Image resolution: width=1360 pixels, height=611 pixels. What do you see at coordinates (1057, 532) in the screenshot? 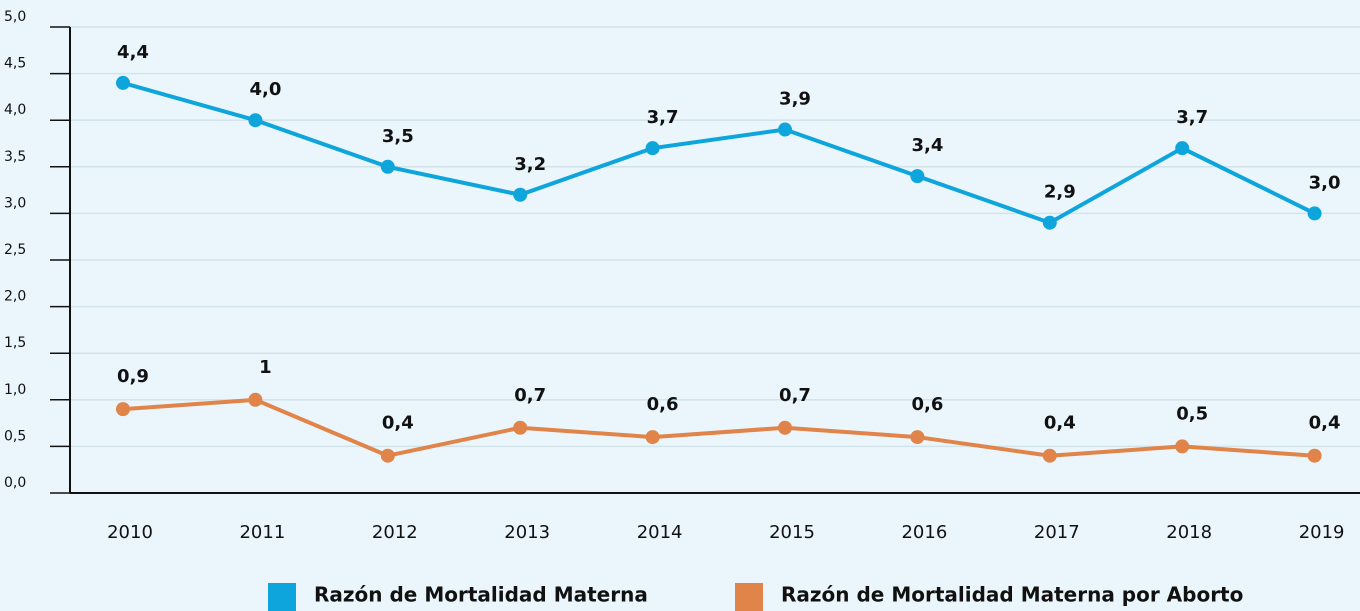
I see `x-tick-label: 2017` at bounding box center [1057, 532].